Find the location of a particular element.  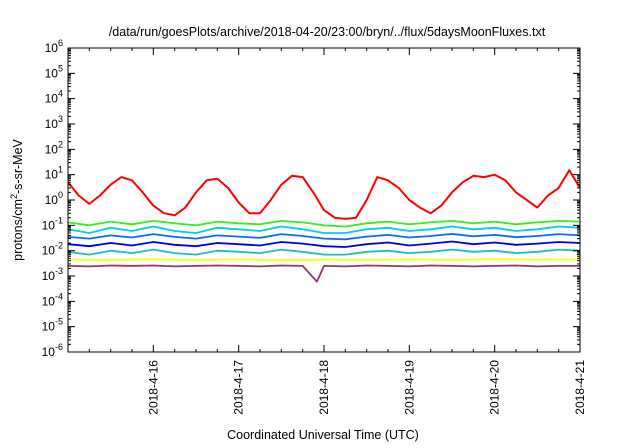

x-tick-label: 2018-4-18 is located at coordinates (324, 387).